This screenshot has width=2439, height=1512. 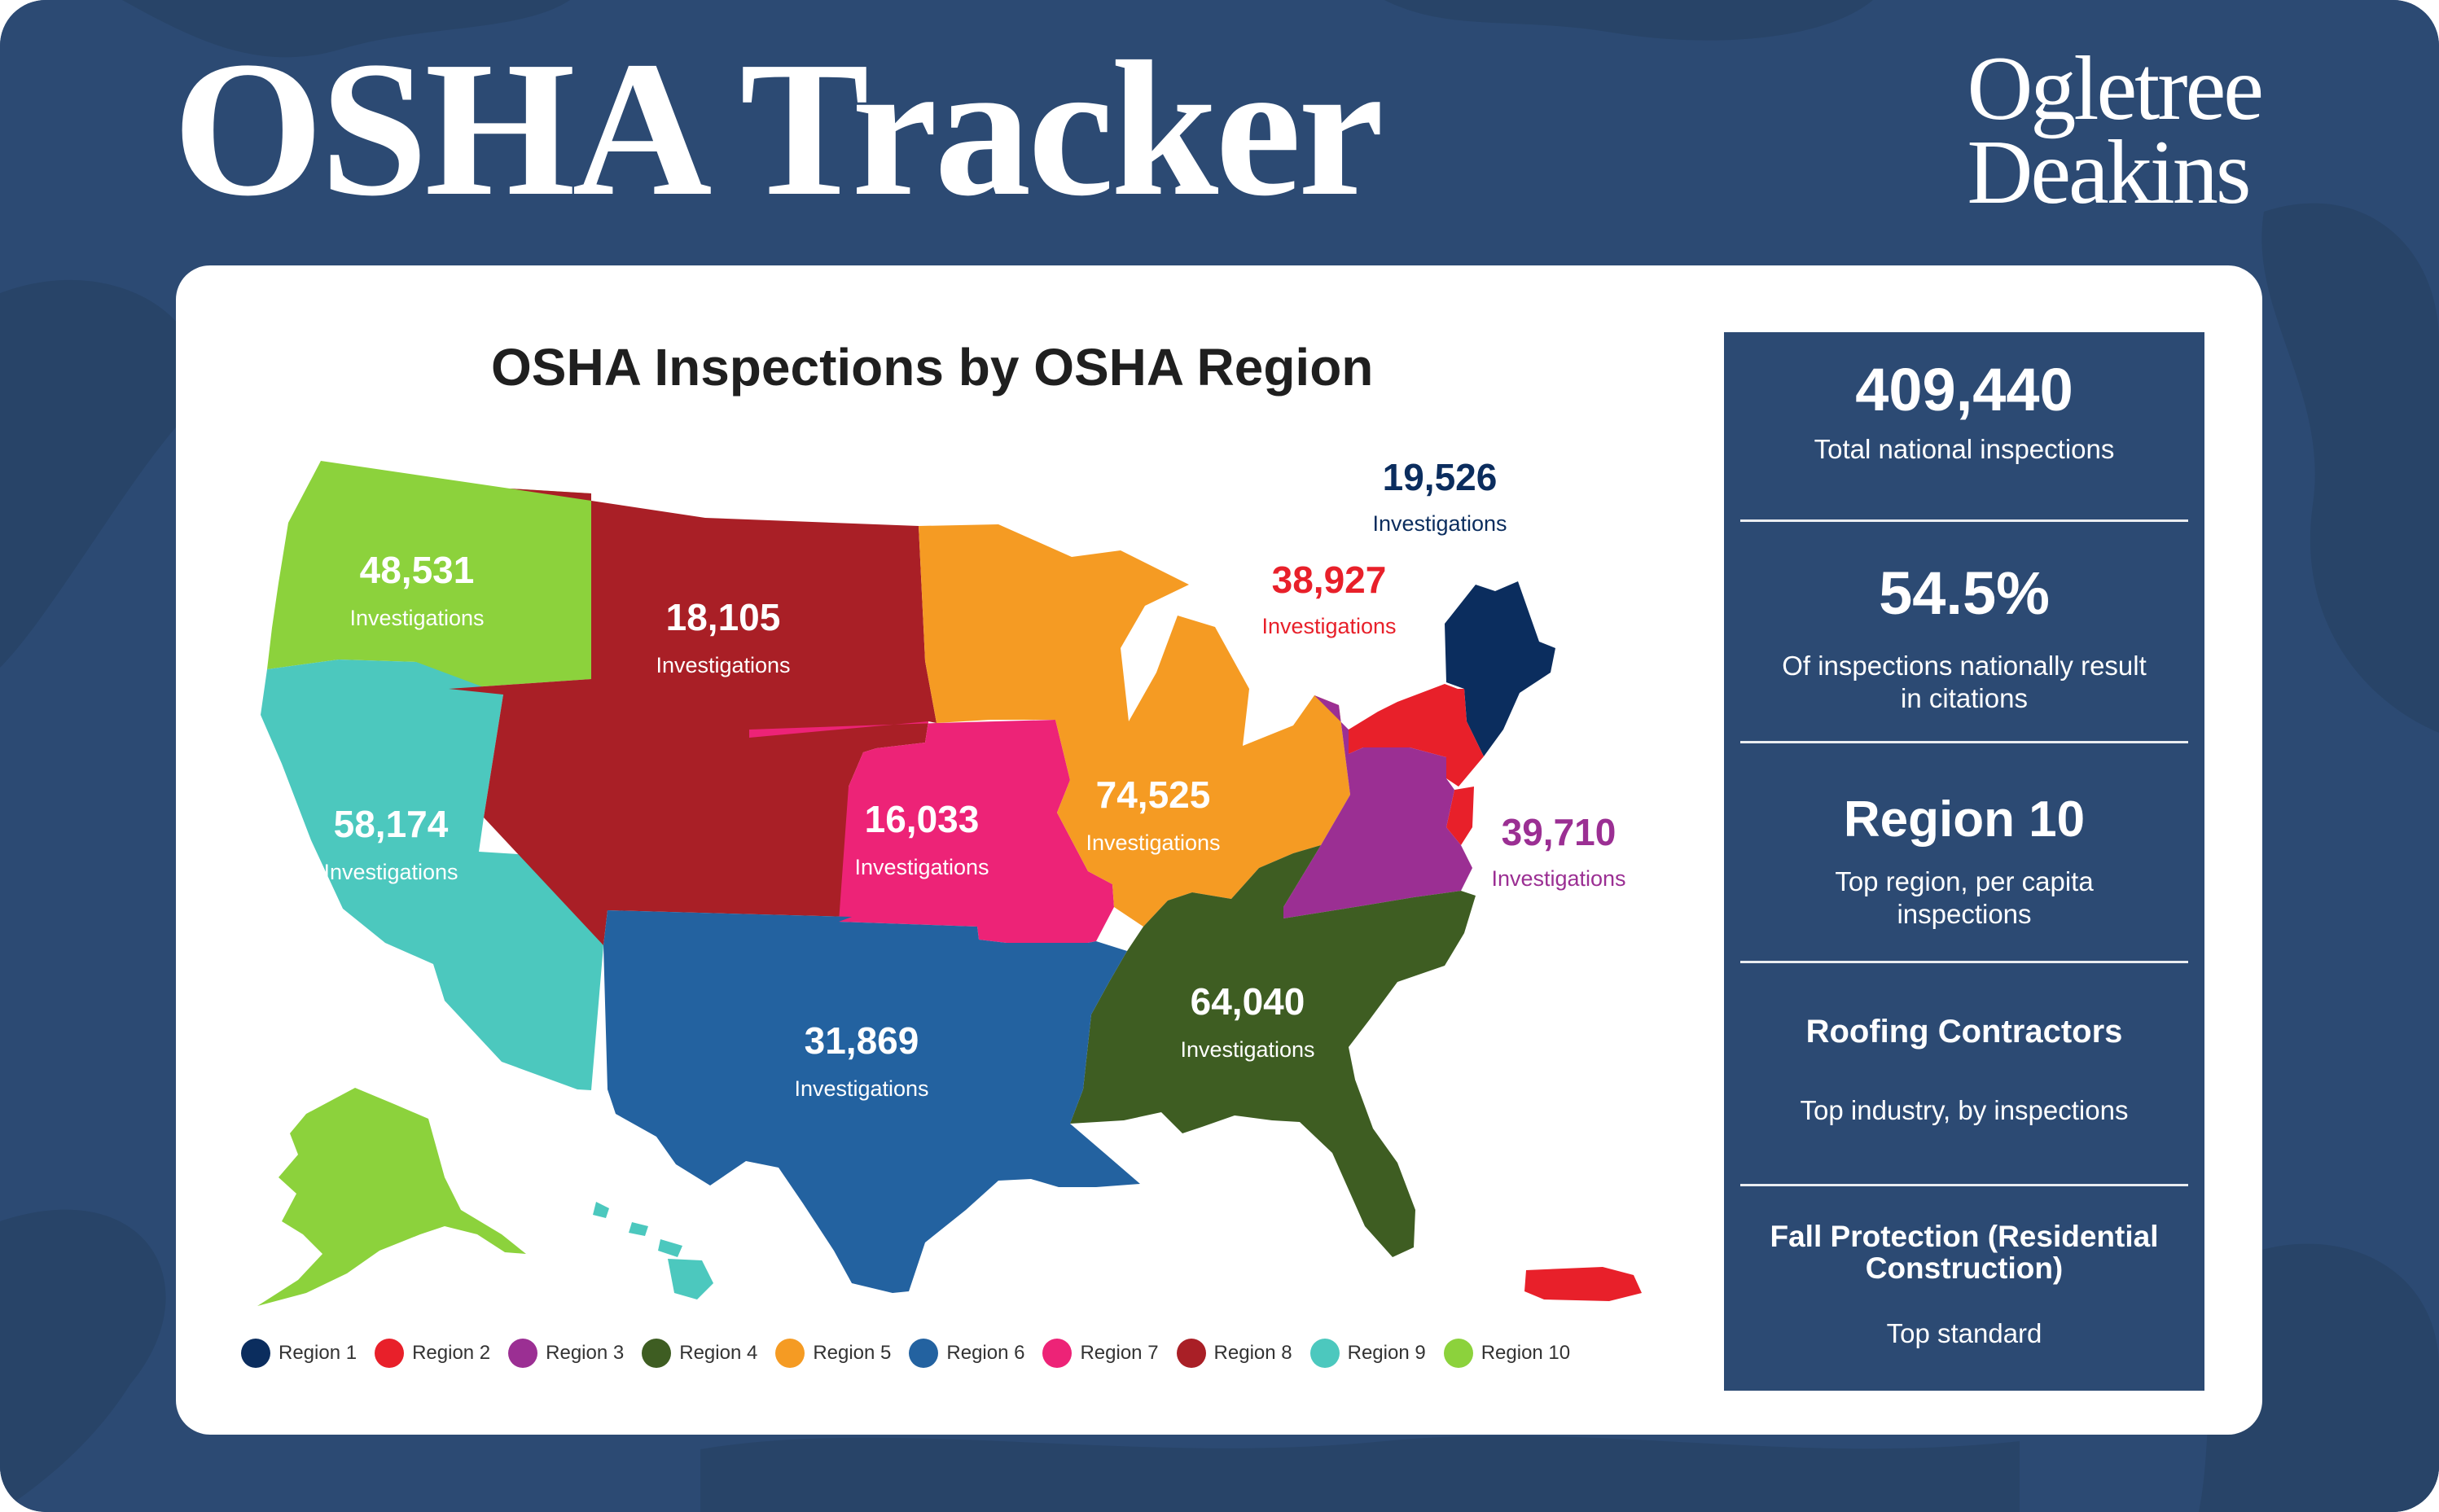 I want to click on legend-label: Region 6, so click(x=985, y=1353).